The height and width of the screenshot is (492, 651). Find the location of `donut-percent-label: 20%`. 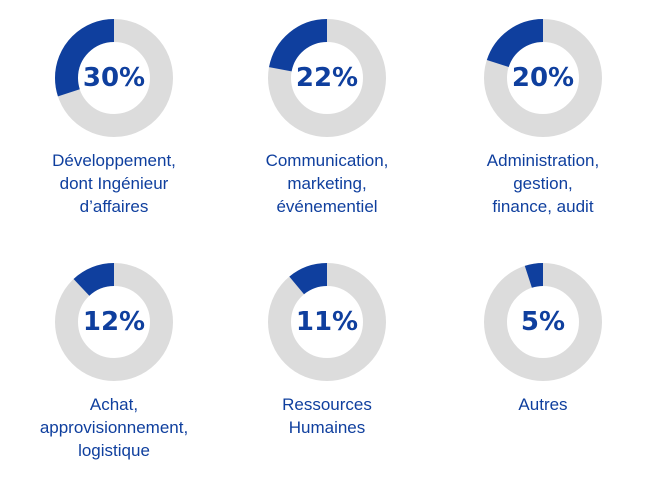

donut-percent-label: 20% is located at coordinates (543, 78).